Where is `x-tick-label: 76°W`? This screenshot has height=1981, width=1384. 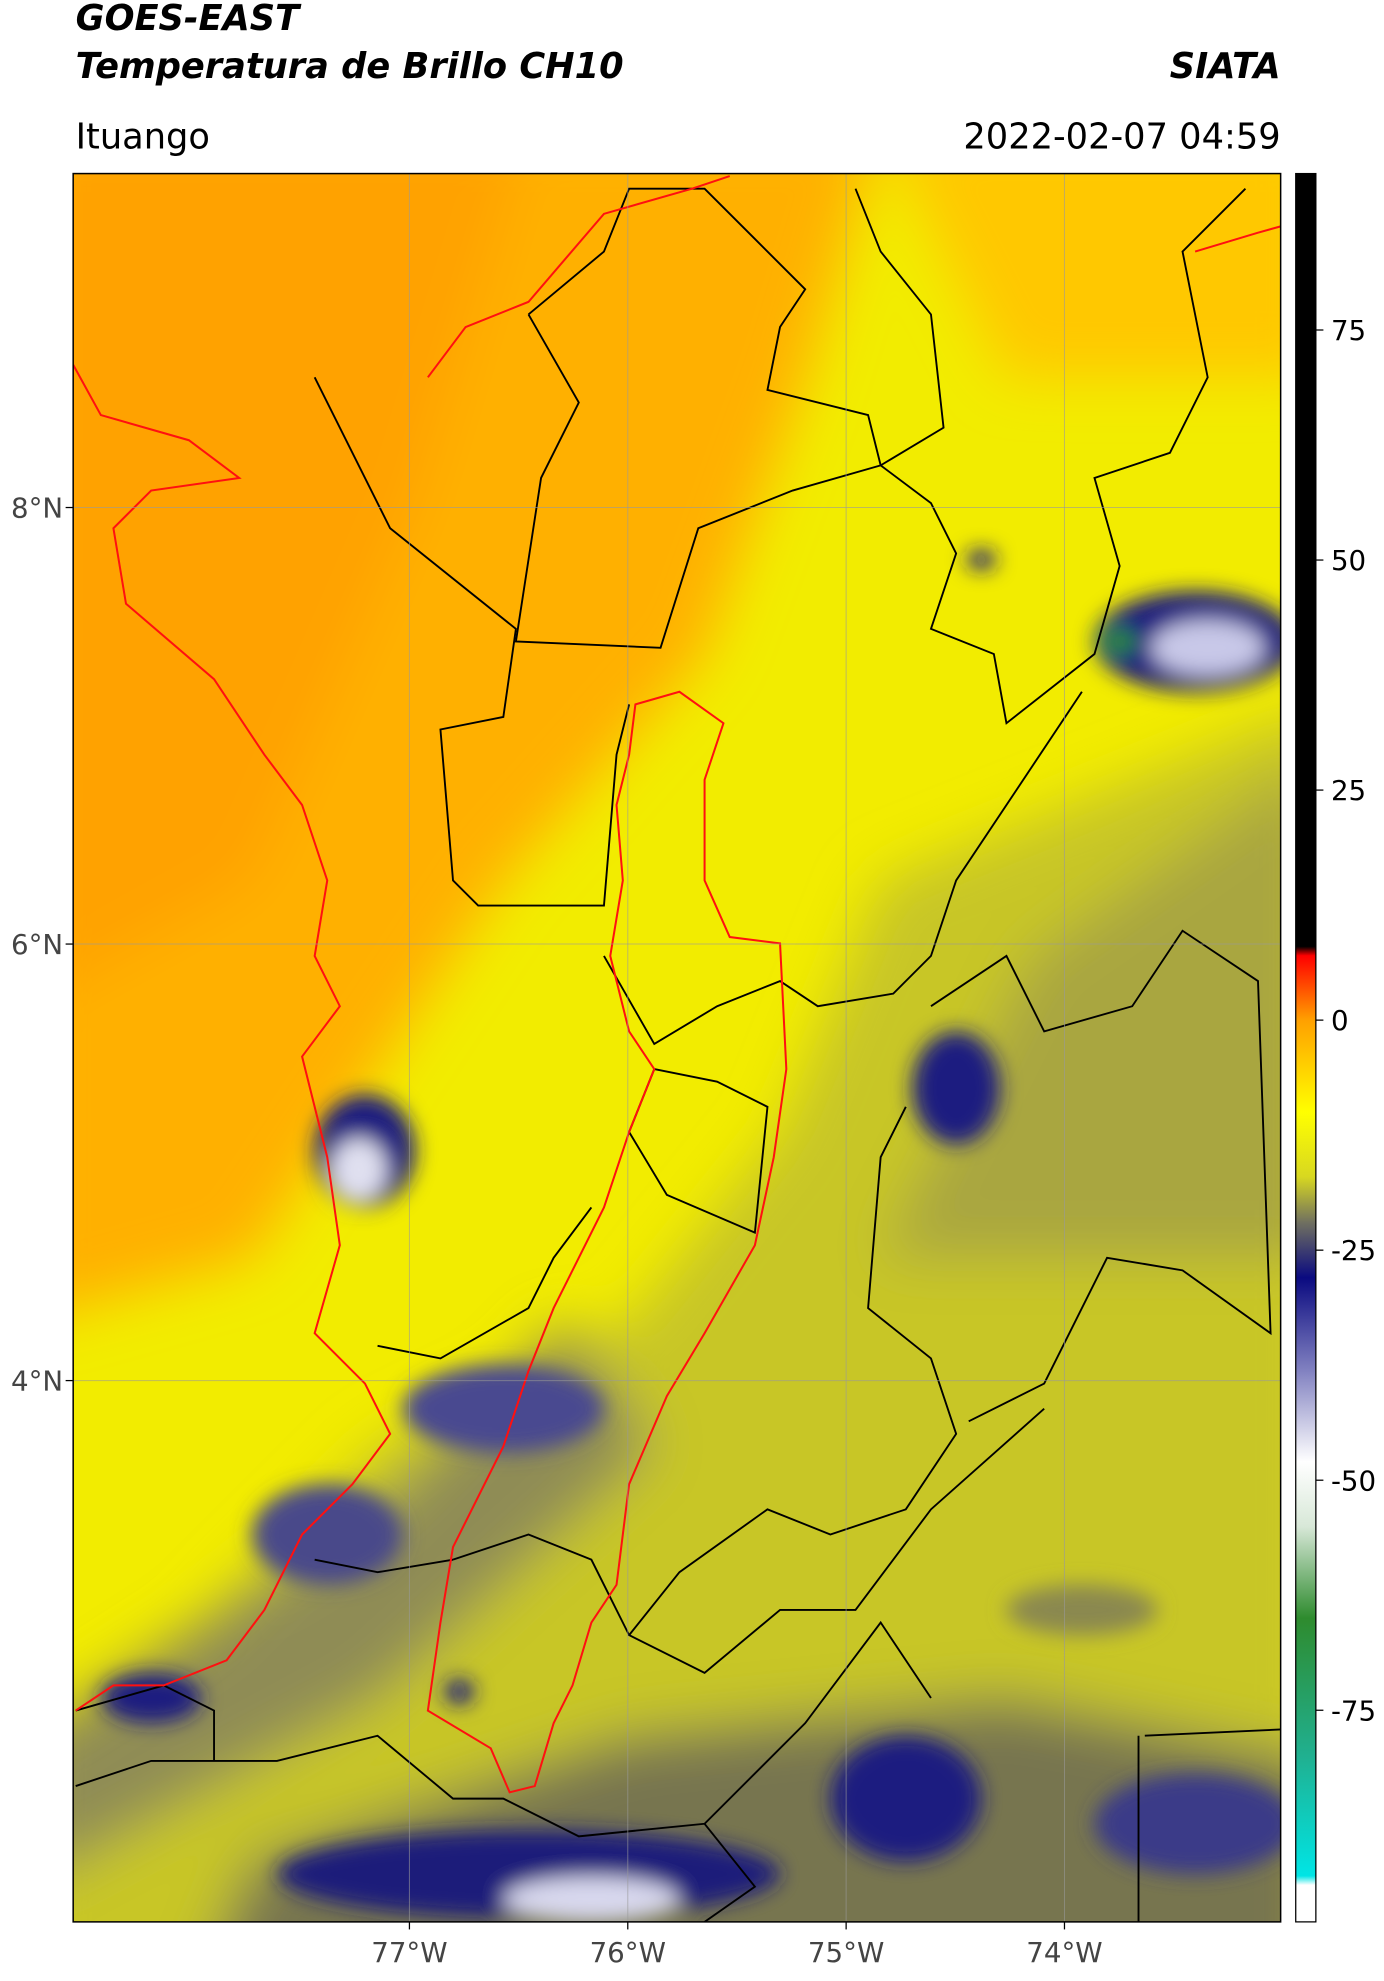 x-tick-label: 76°W is located at coordinates (628, 1952).